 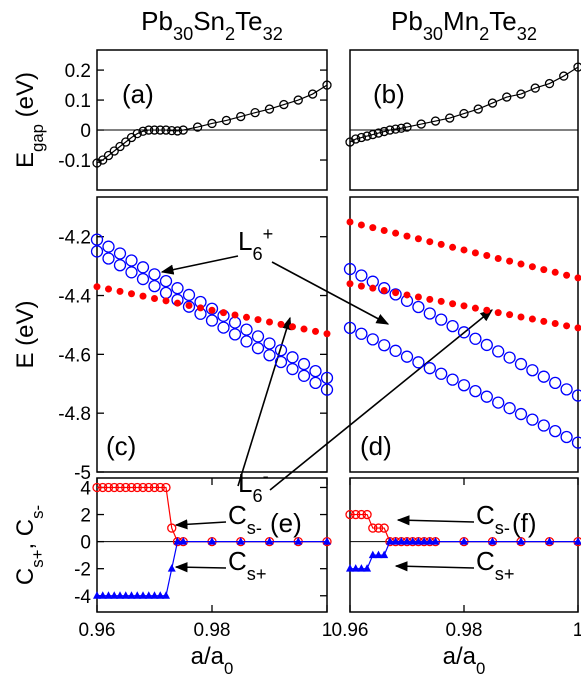 I want to click on text-part: Sn, so click(x=209, y=21).